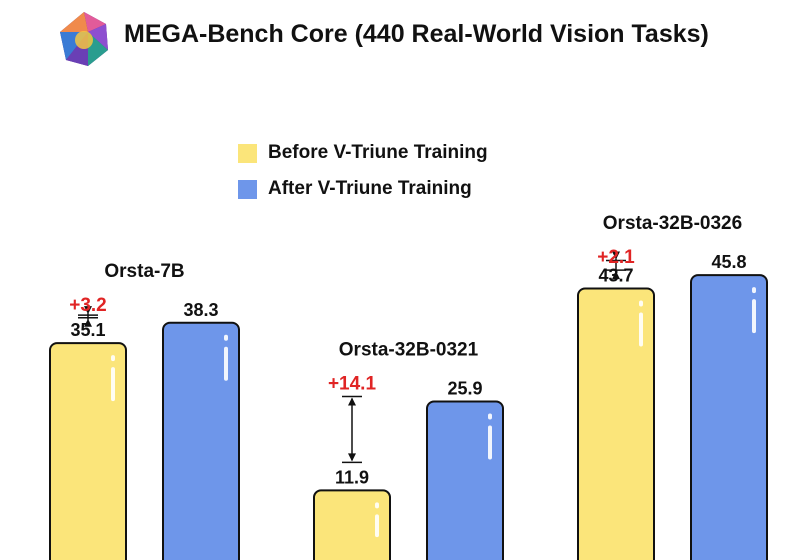 This screenshot has height=560, width=800. I want to click on gain-label-group-2: +14.1, so click(352, 384).